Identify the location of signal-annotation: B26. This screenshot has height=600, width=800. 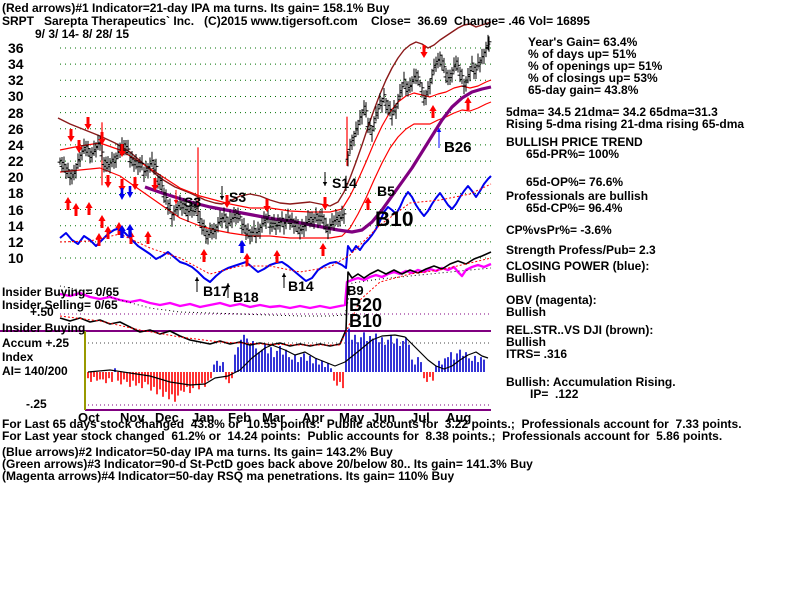
(458, 147).